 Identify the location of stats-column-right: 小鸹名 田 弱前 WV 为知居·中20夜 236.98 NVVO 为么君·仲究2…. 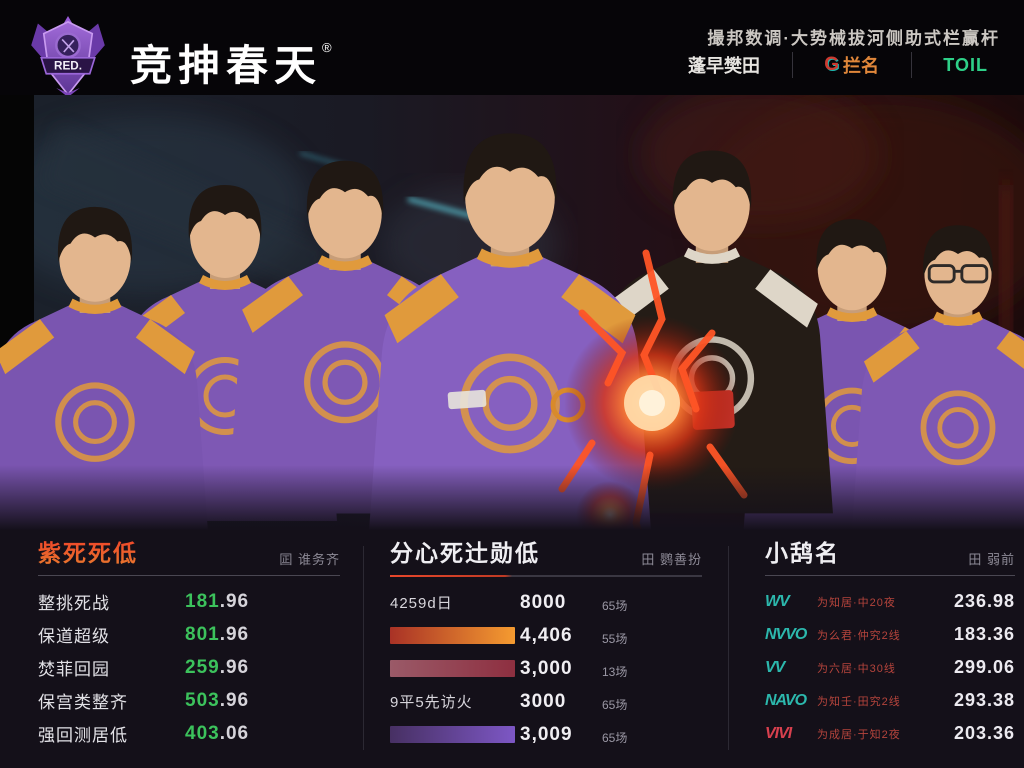
(890, 645).